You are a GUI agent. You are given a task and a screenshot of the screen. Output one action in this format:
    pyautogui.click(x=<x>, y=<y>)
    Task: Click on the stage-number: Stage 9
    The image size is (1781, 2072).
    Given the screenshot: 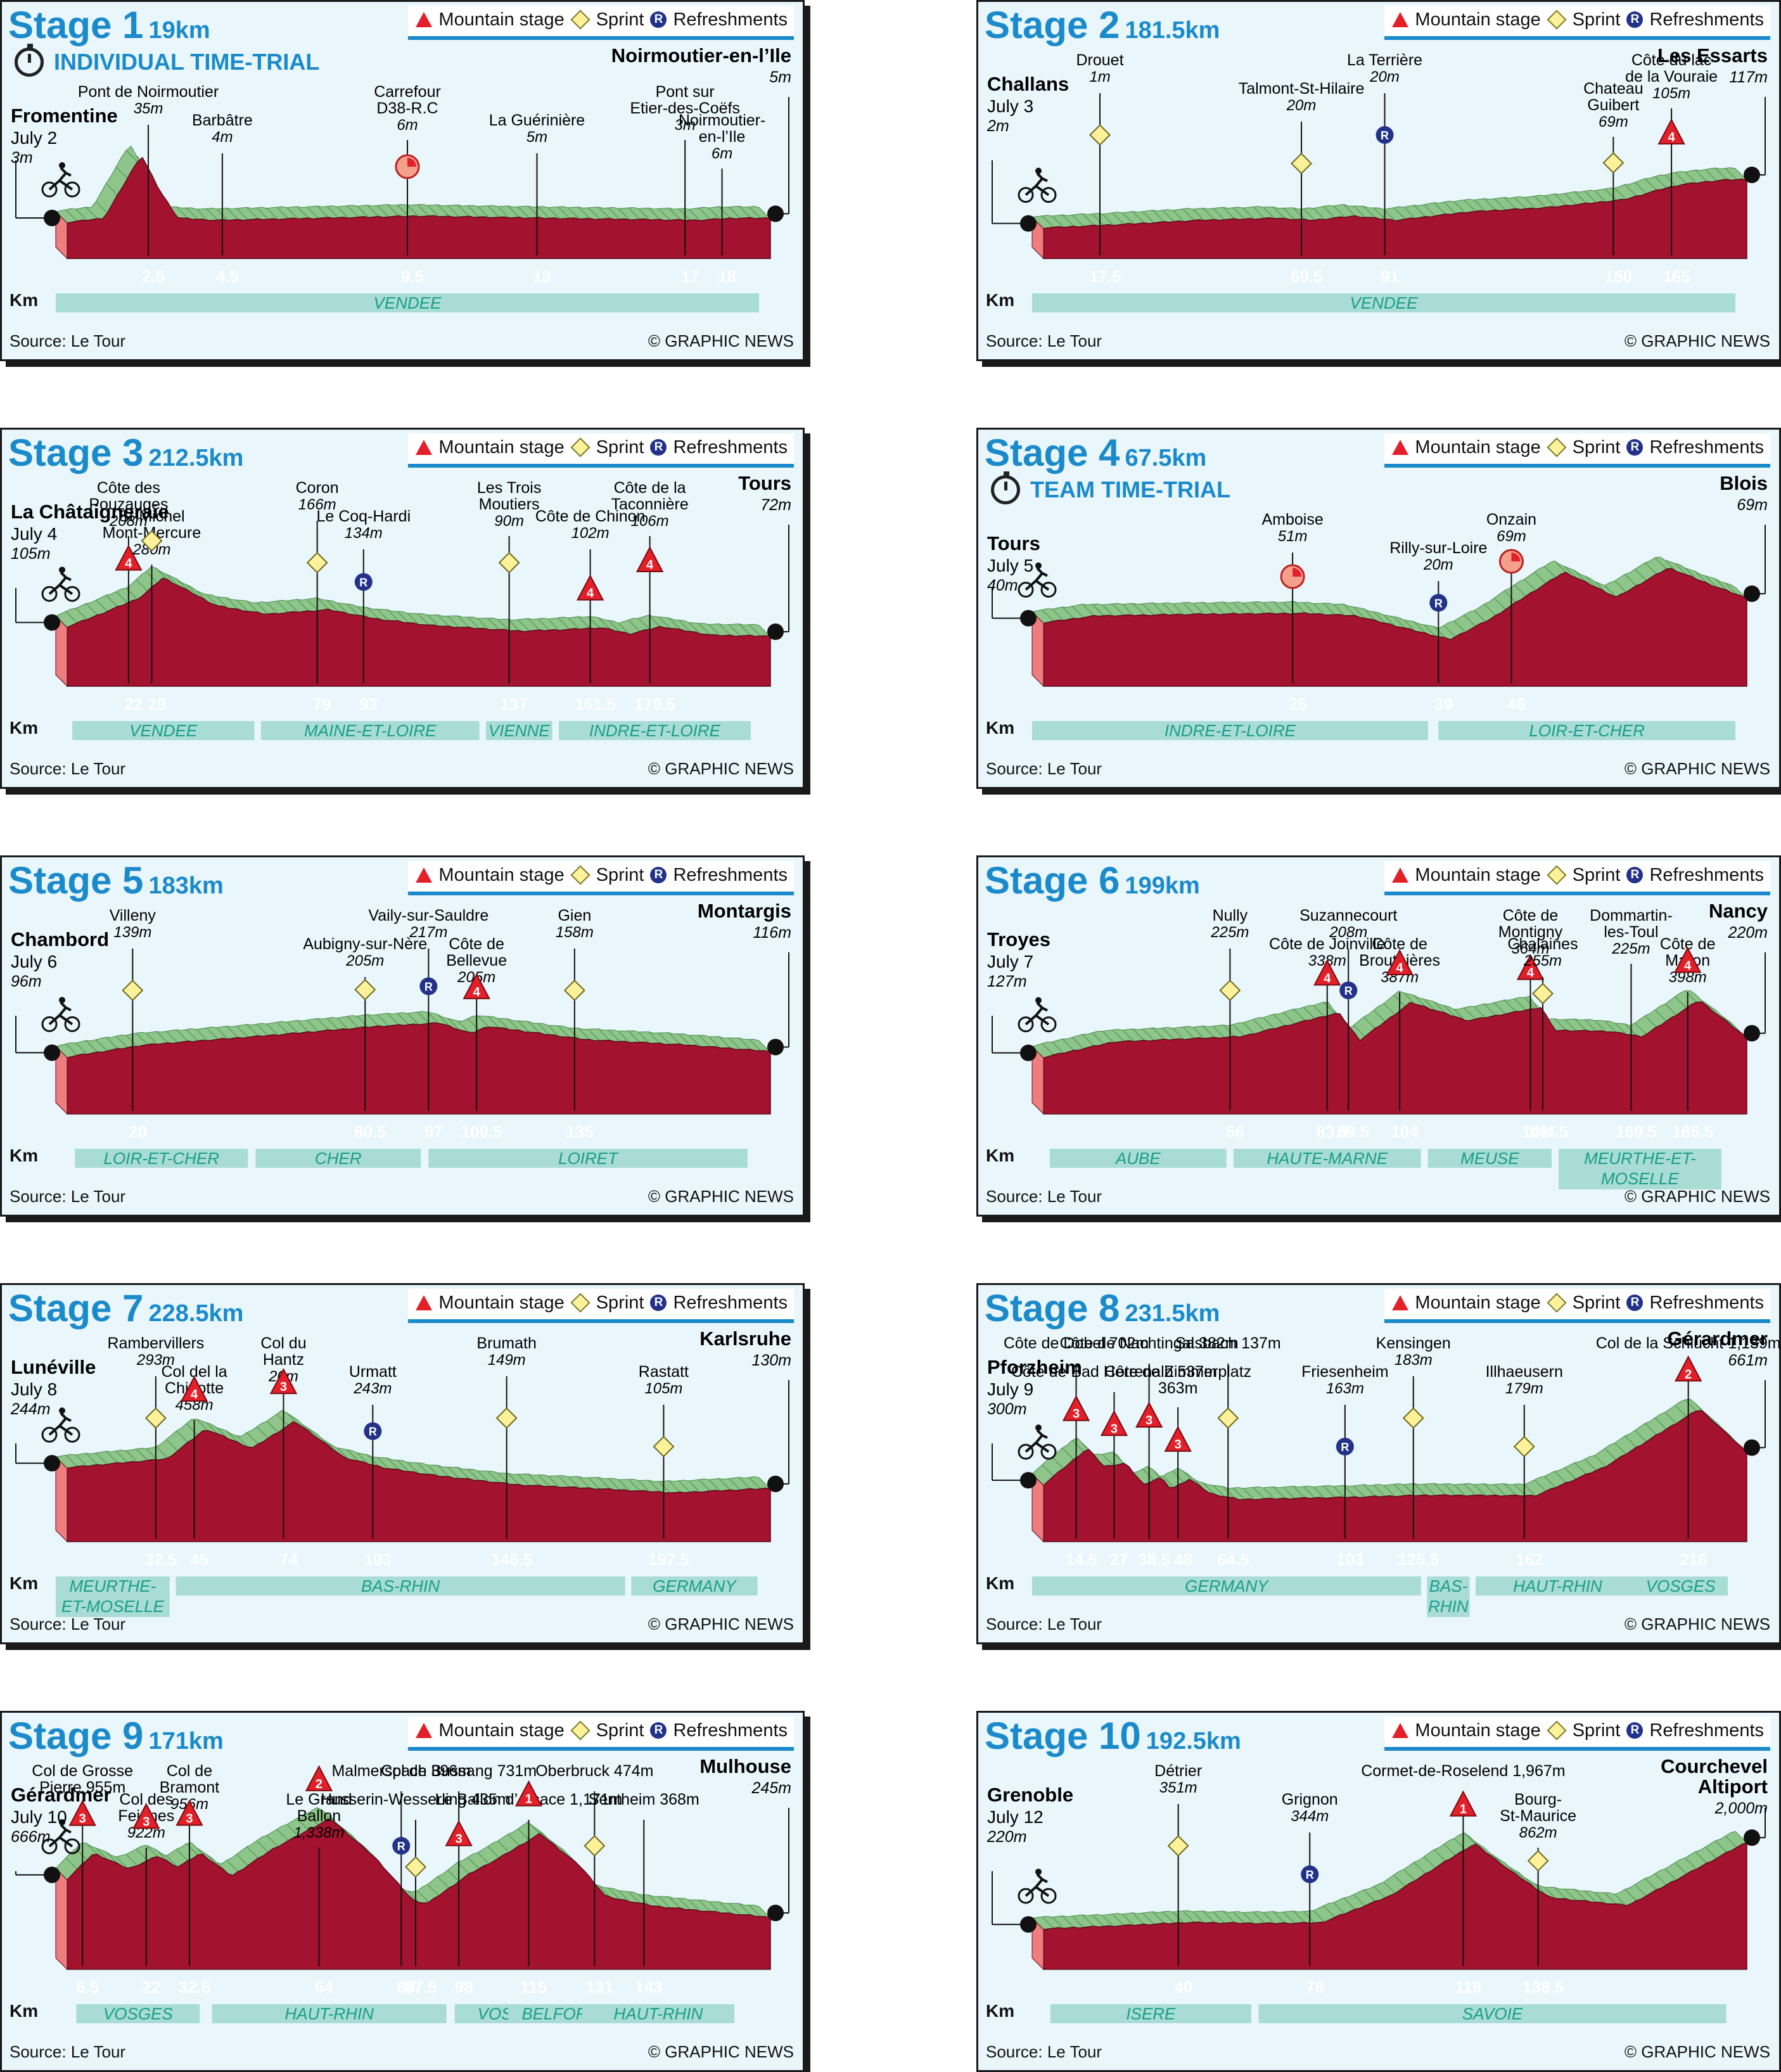 What is the action you would take?
    pyautogui.click(x=76, y=1736)
    